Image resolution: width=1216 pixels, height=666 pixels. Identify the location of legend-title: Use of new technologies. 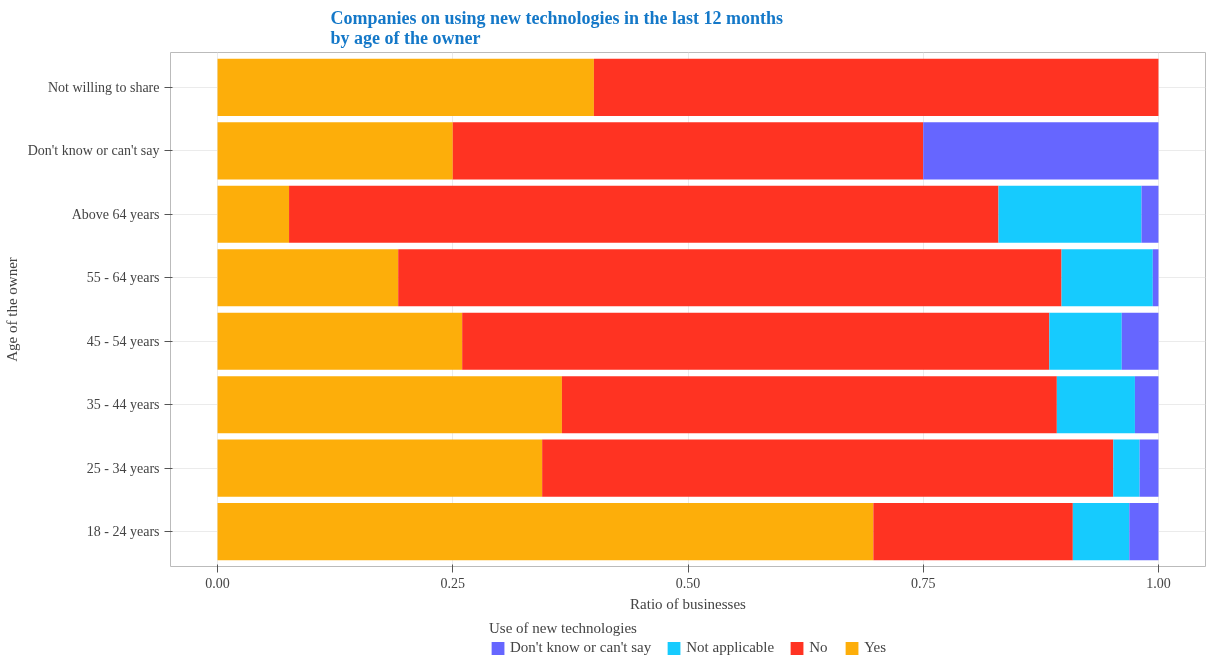
(563, 628).